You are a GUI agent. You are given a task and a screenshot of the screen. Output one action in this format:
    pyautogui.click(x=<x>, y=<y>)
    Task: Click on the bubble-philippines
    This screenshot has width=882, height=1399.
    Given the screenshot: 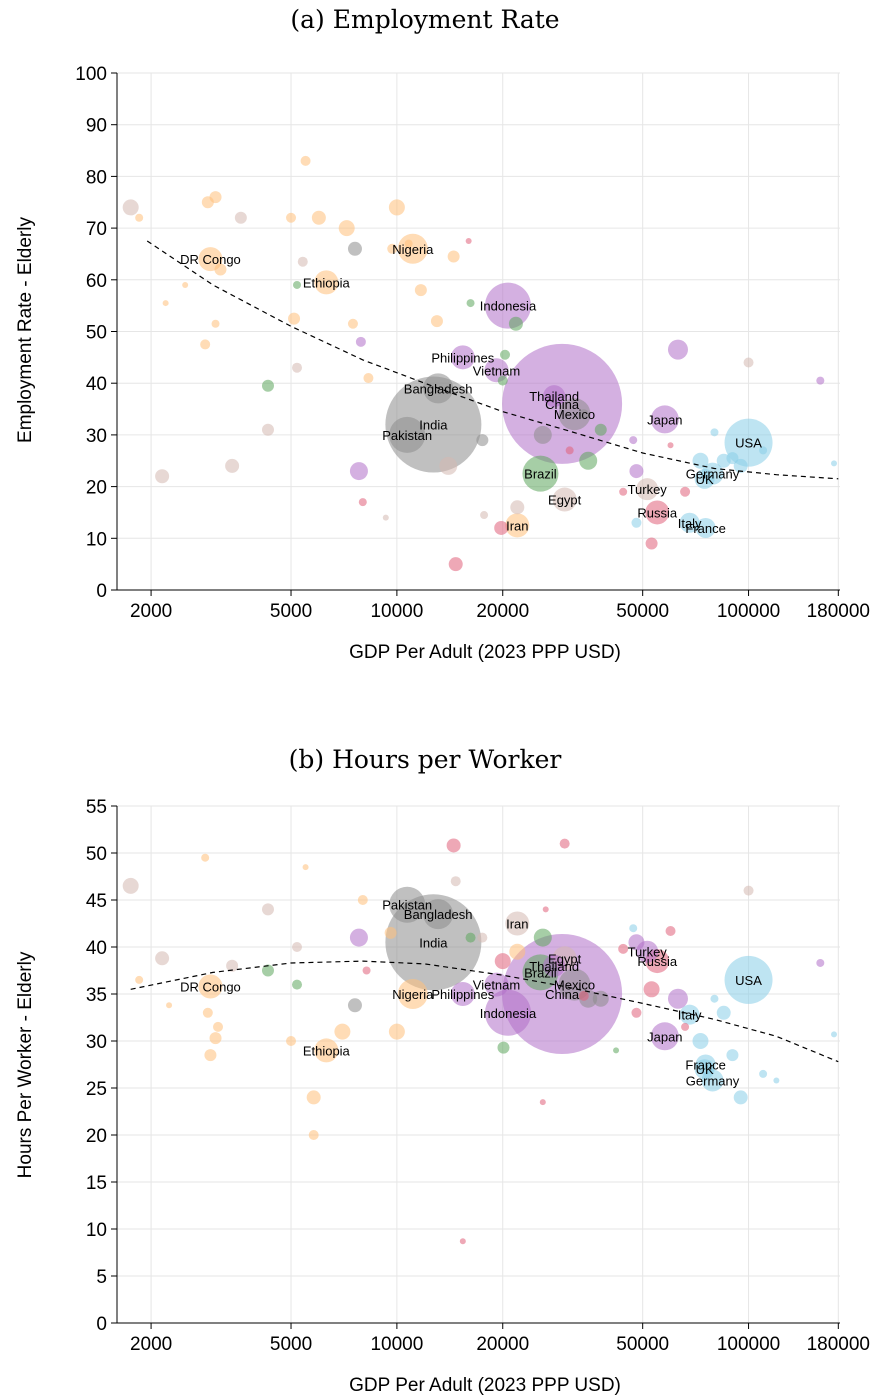 What is the action you would take?
    pyautogui.click(x=462, y=994)
    